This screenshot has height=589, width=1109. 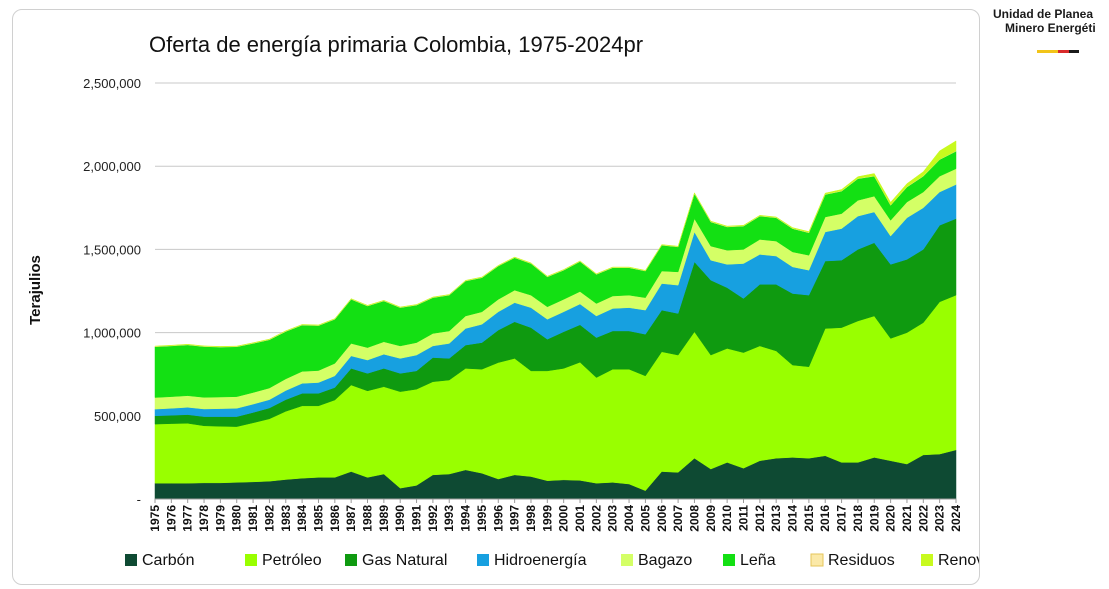 What do you see at coordinates (580, 518) in the screenshot?
I see `x-tick-label: 2001` at bounding box center [580, 518].